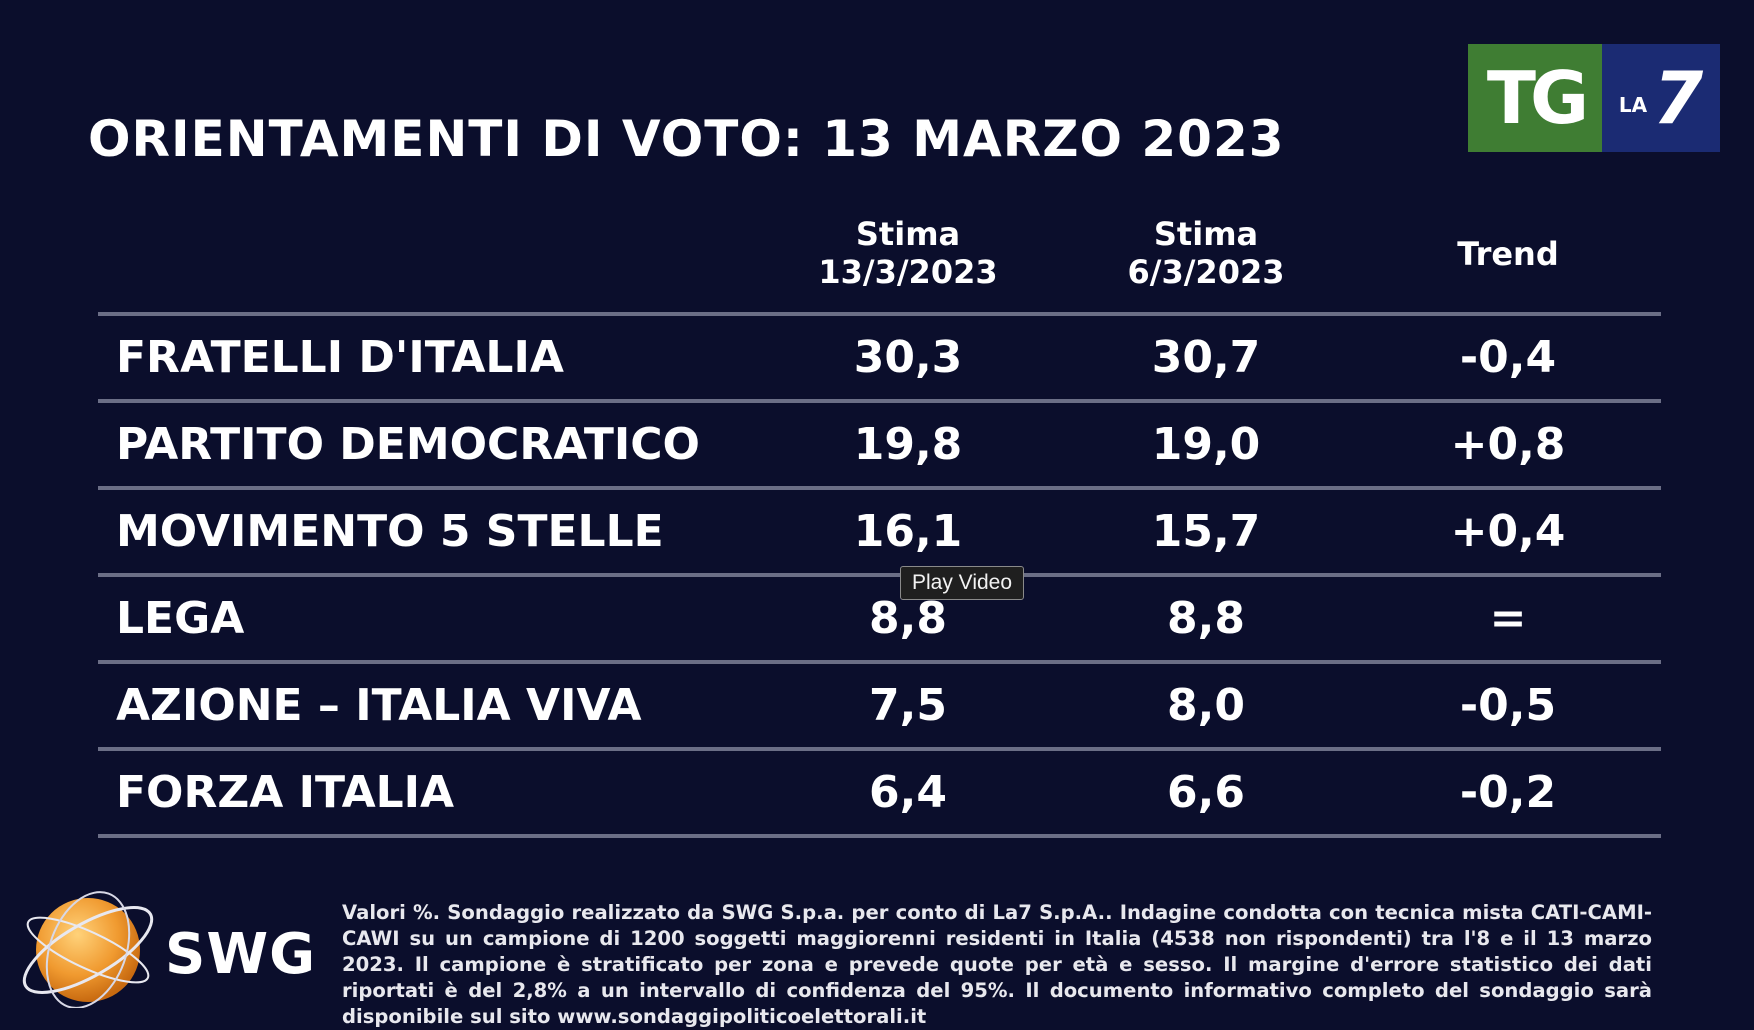 The width and height of the screenshot is (1754, 1030). What do you see at coordinates (962, 583) in the screenshot?
I see `play-video-tooltip: Play Video` at bounding box center [962, 583].